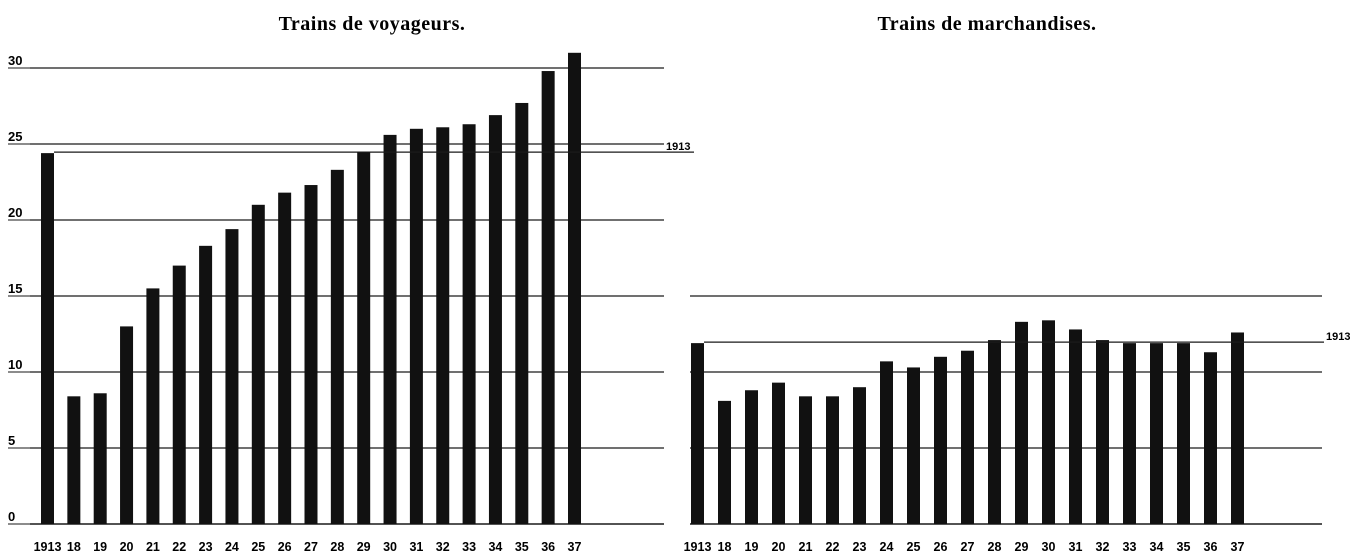  I want to click on y-tick-label: 0, so click(11, 516).